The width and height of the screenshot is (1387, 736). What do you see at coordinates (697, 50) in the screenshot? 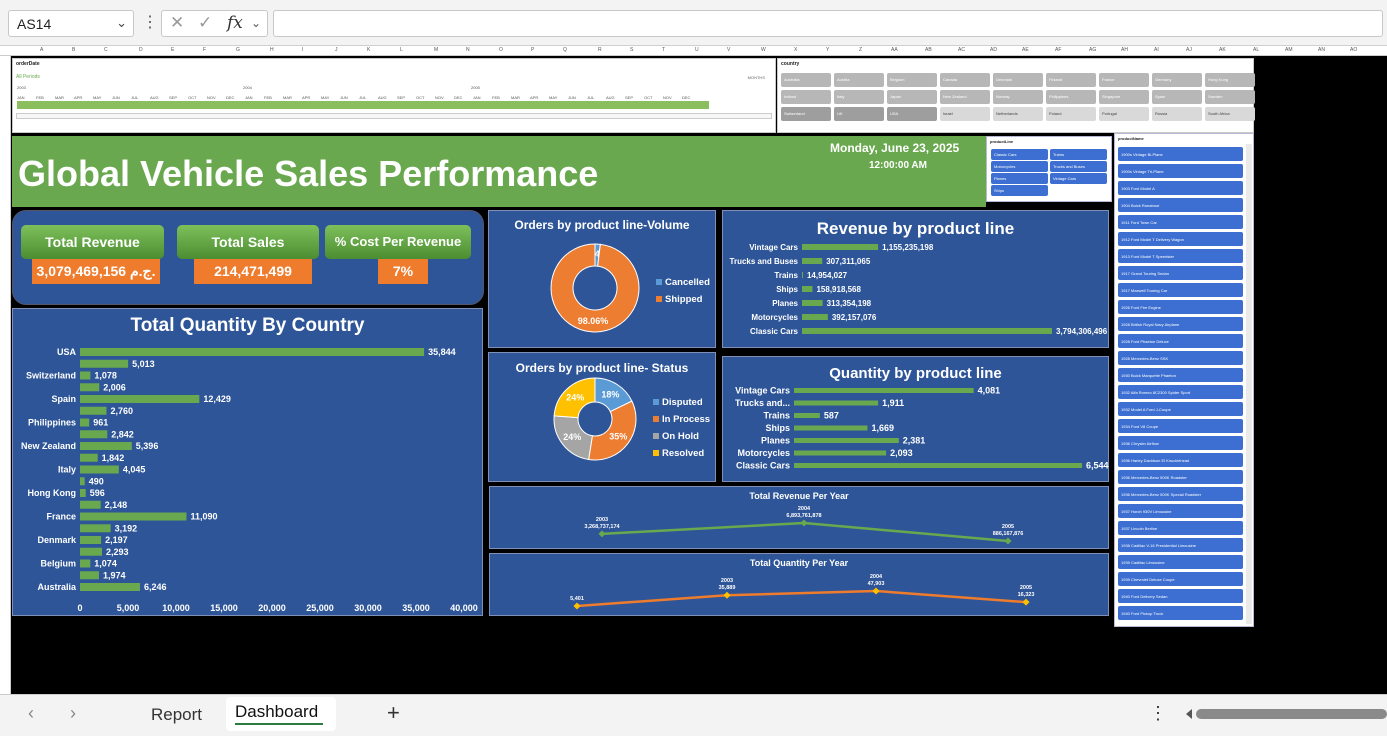
I see `column-header-cell: U` at bounding box center [697, 50].